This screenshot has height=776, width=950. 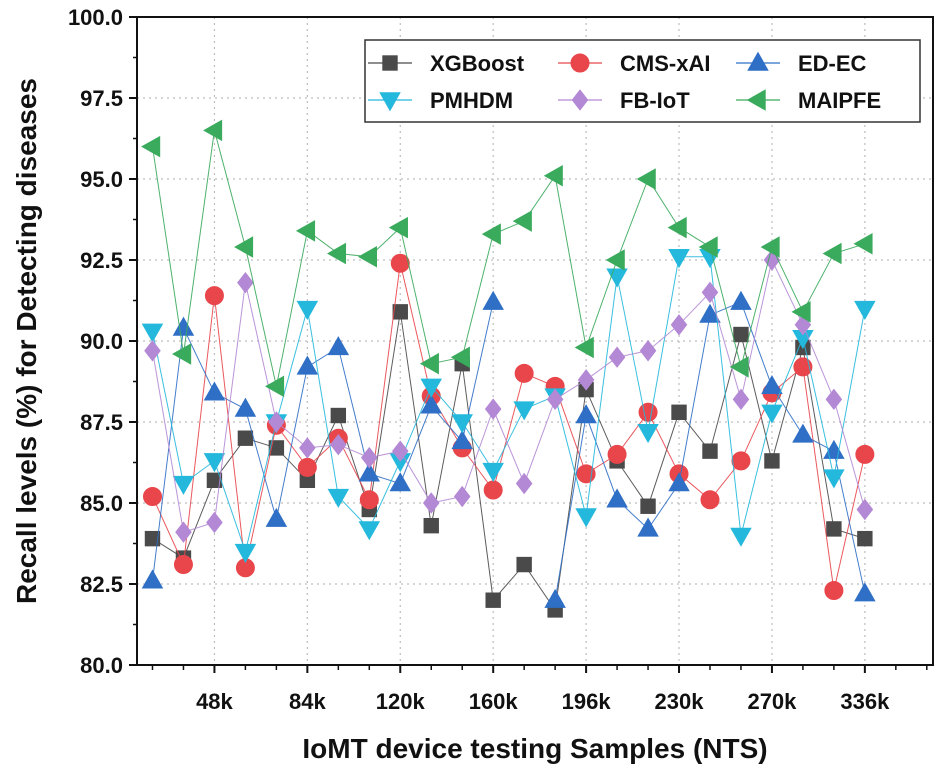 What do you see at coordinates (471, 100) in the screenshot?
I see `legend-label: PMHDM` at bounding box center [471, 100].